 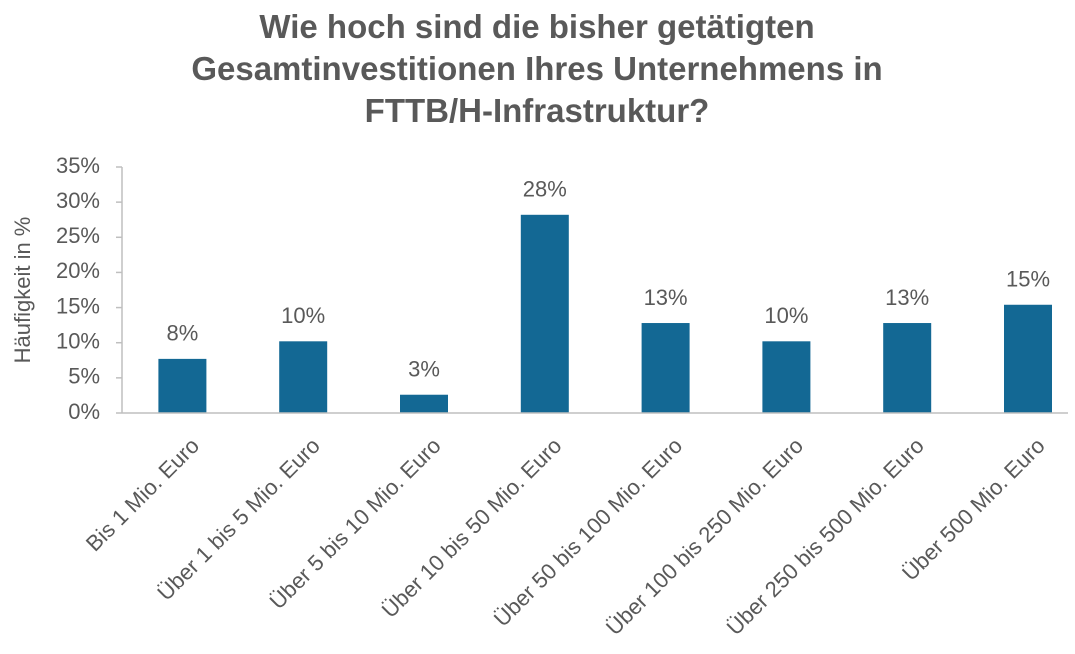 I want to click on y-tick-label: 15%, so click(x=78, y=305).